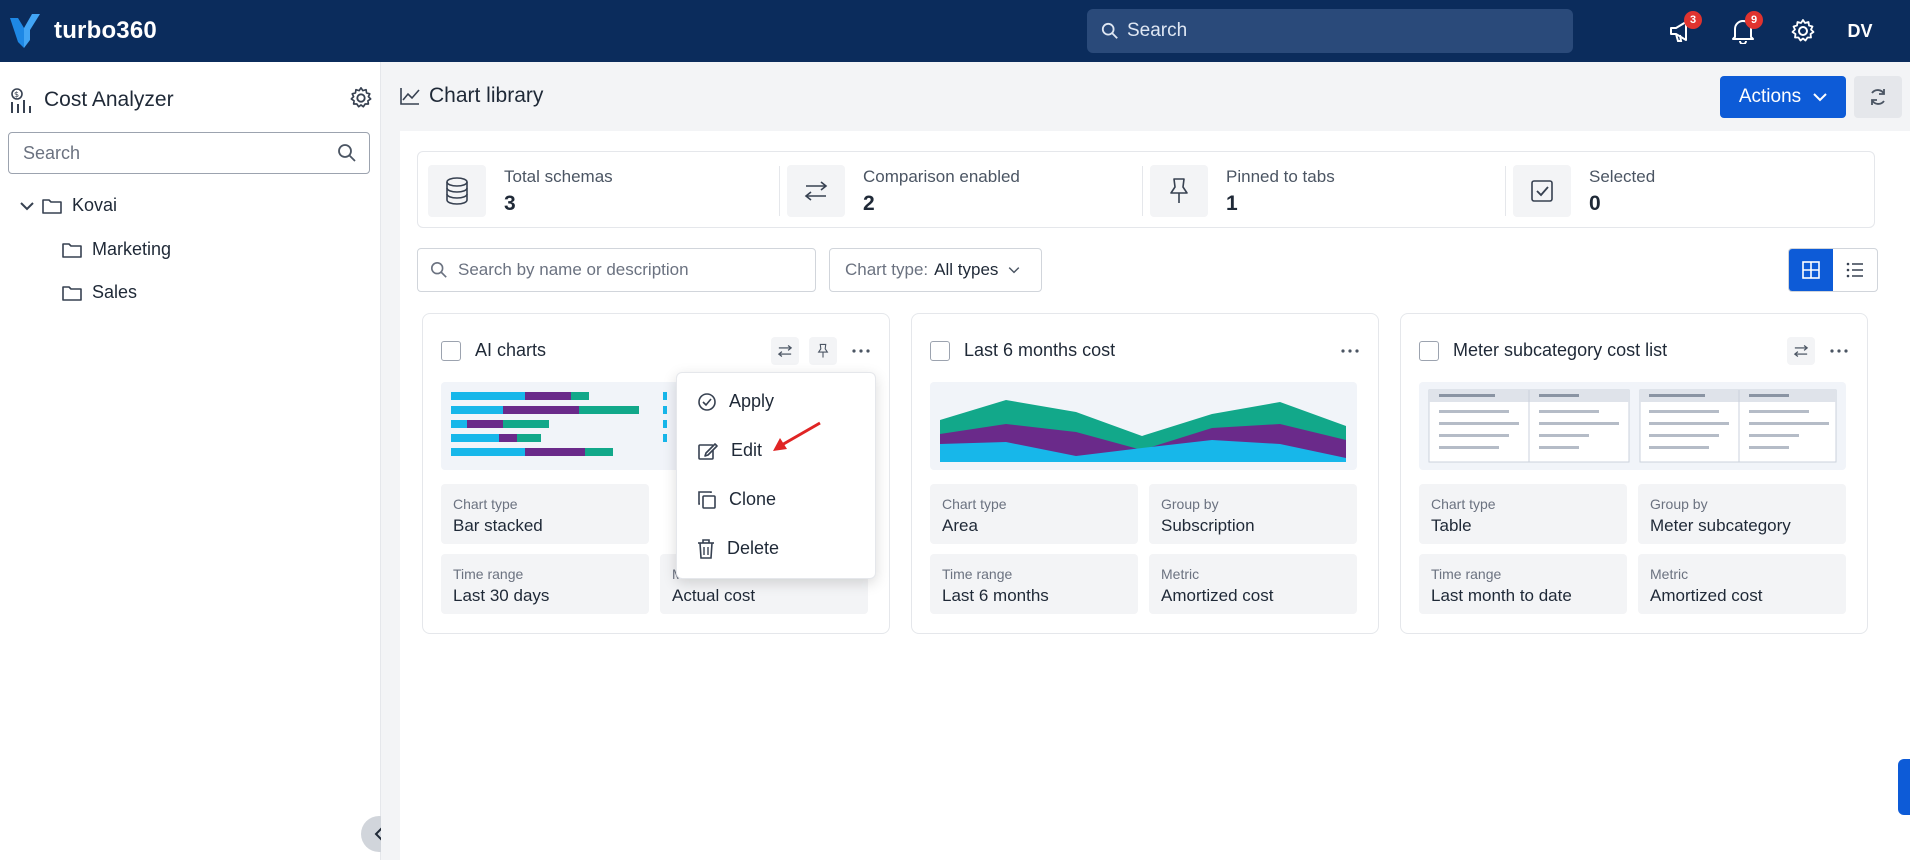 The width and height of the screenshot is (1910, 860). I want to click on menu-item-apply: Apply, so click(735, 401).